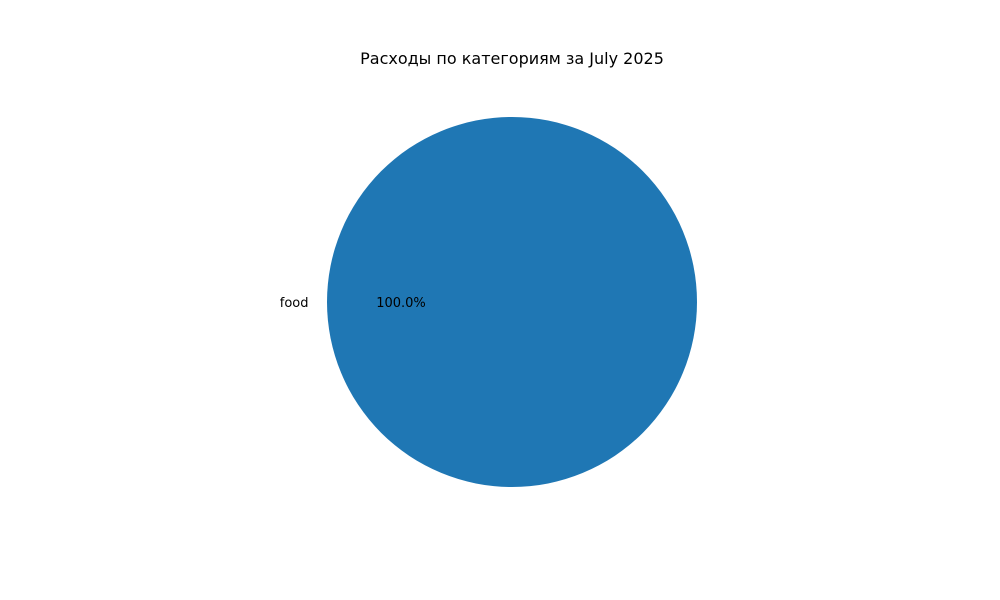  I want to click on slice-percent-food: 100.0%, so click(401, 303).